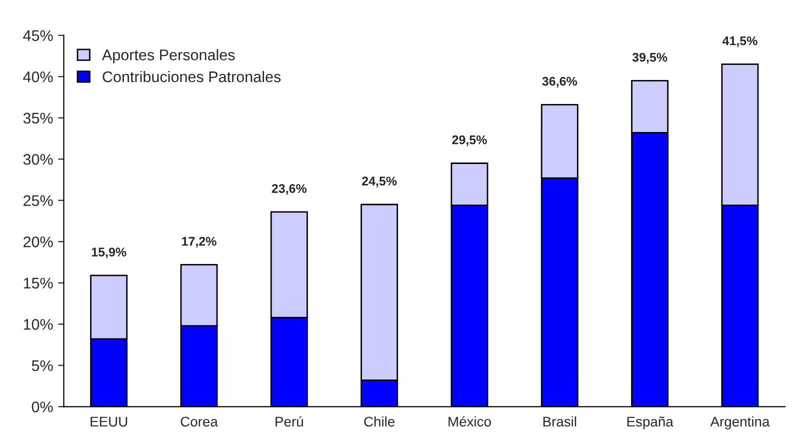 The height and width of the screenshot is (442, 797). Describe the element at coordinates (650, 423) in the screenshot. I see `x-tick-label: España` at that location.